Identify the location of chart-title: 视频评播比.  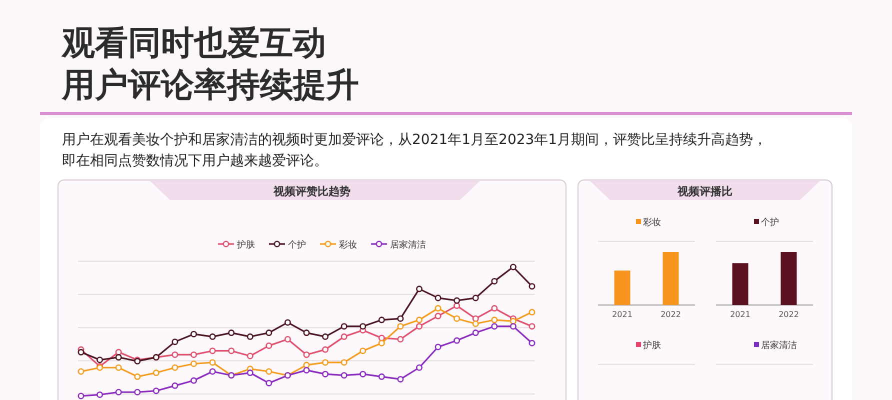
(704, 191).